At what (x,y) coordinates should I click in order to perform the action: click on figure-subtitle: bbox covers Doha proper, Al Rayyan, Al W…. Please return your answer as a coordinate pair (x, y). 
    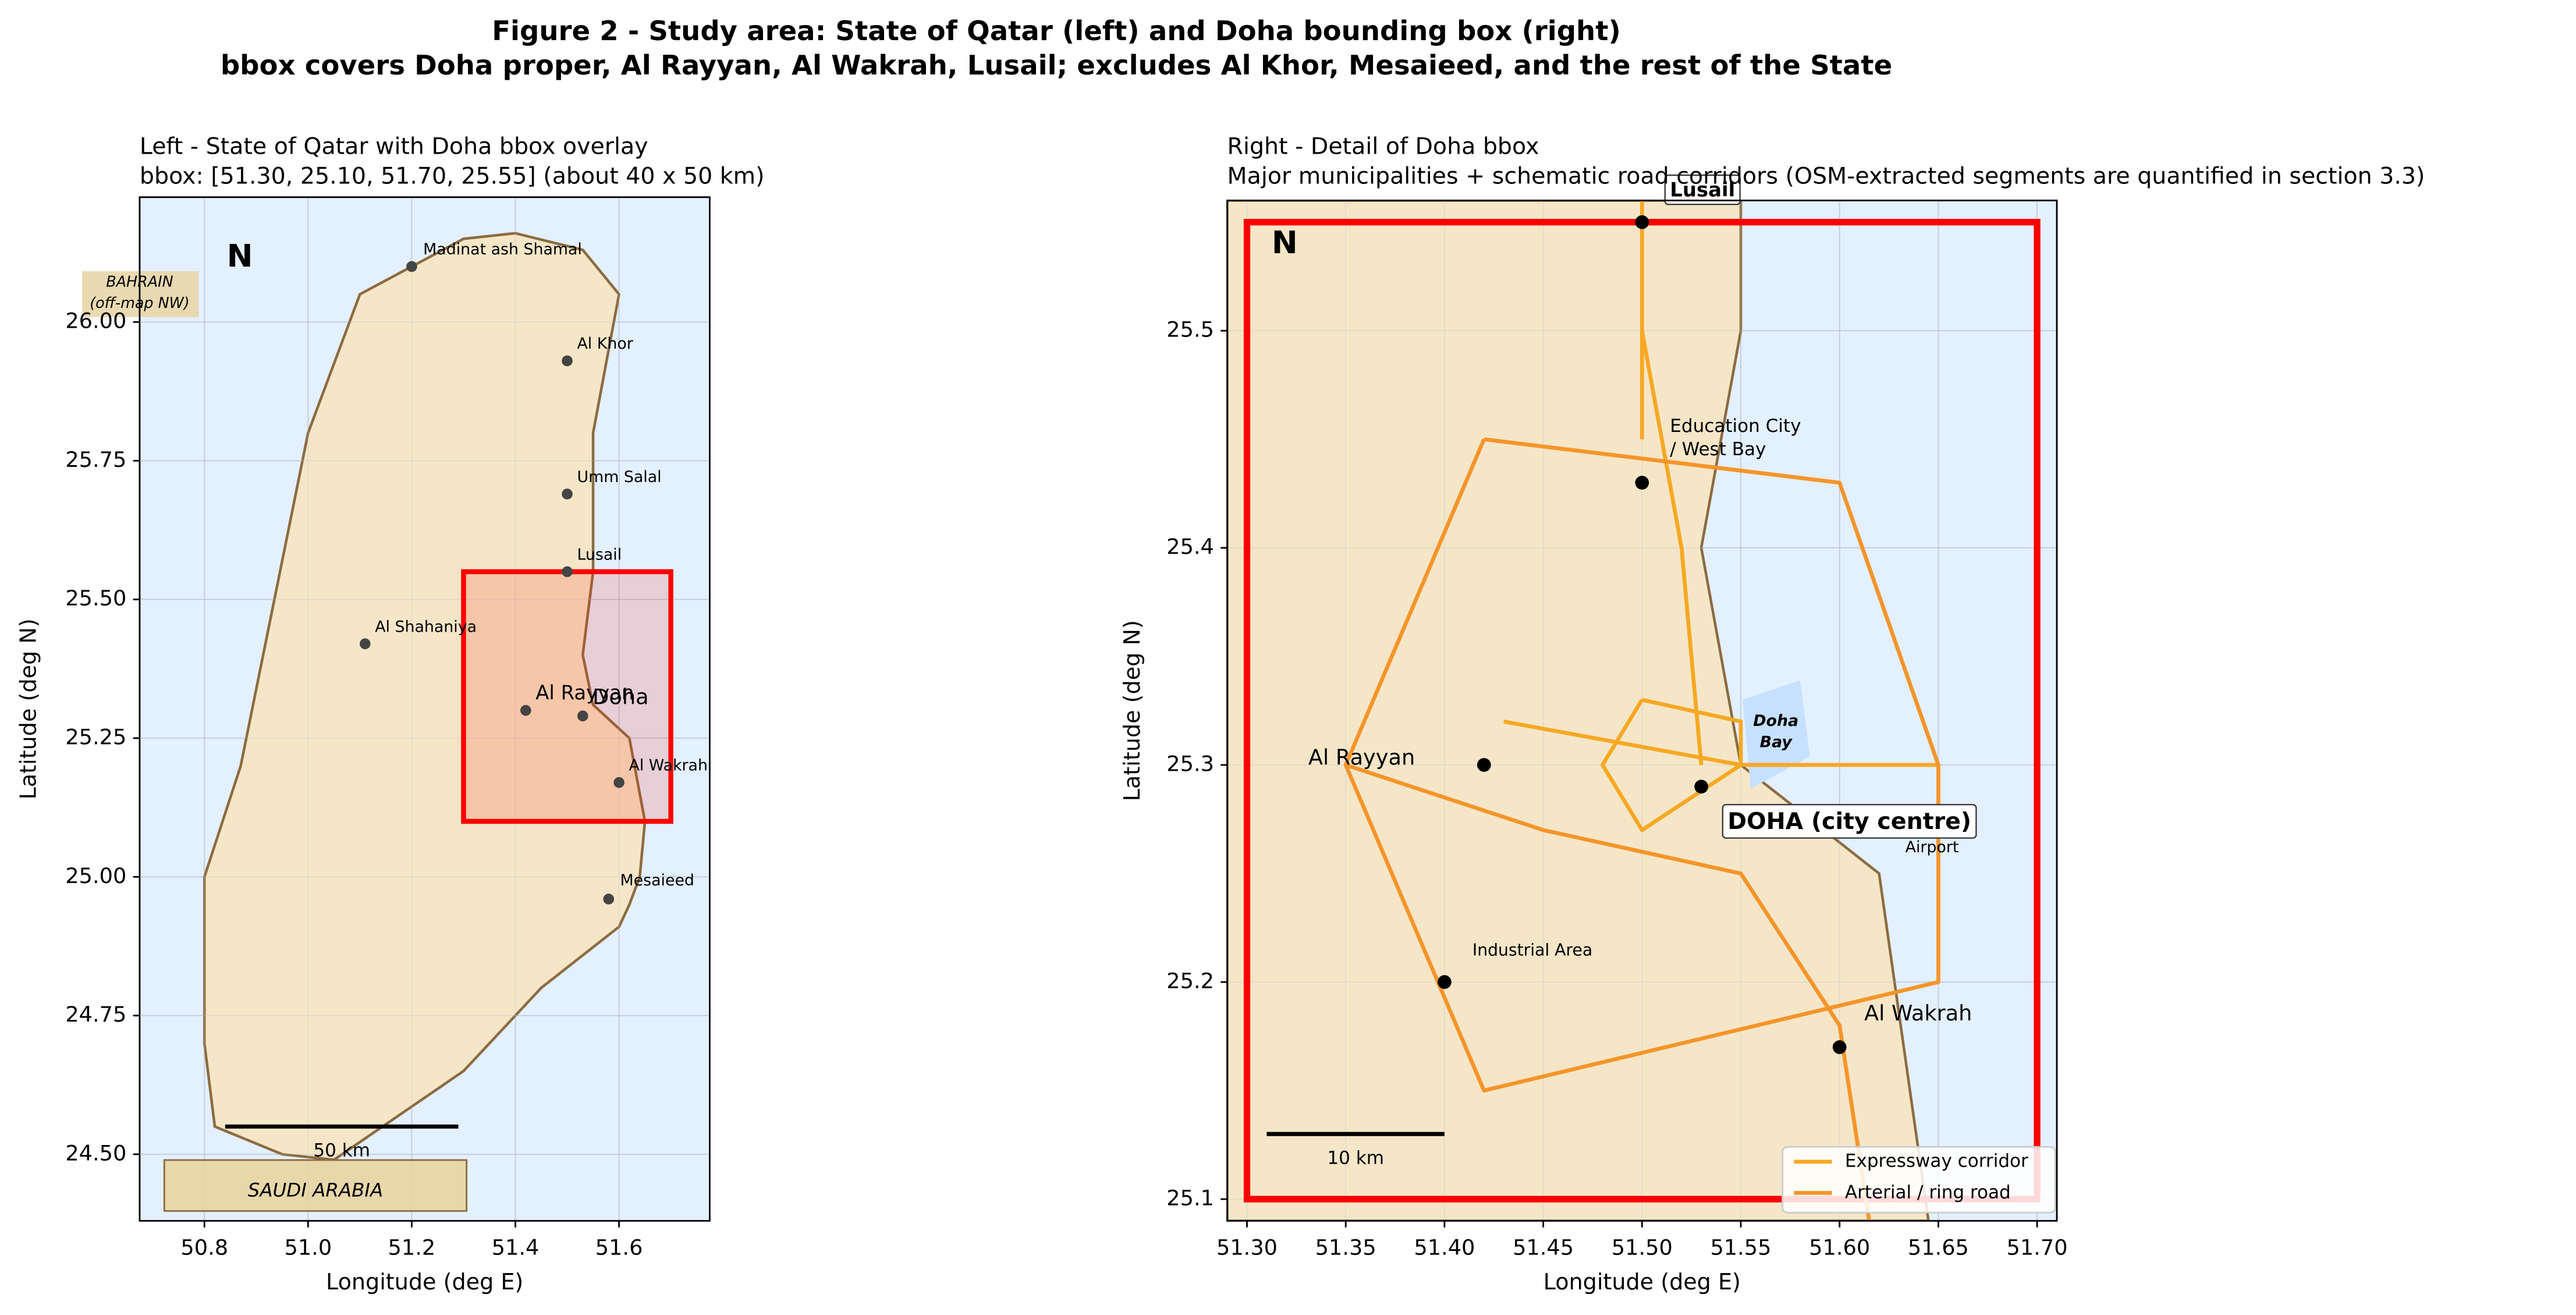
    Looking at the image, I should click on (1056, 65).